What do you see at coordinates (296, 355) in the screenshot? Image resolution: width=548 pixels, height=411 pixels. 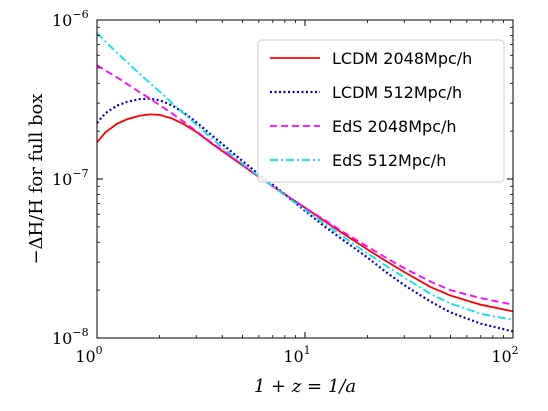 I see `x-tick-label-2: 10¹` at bounding box center [296, 355].